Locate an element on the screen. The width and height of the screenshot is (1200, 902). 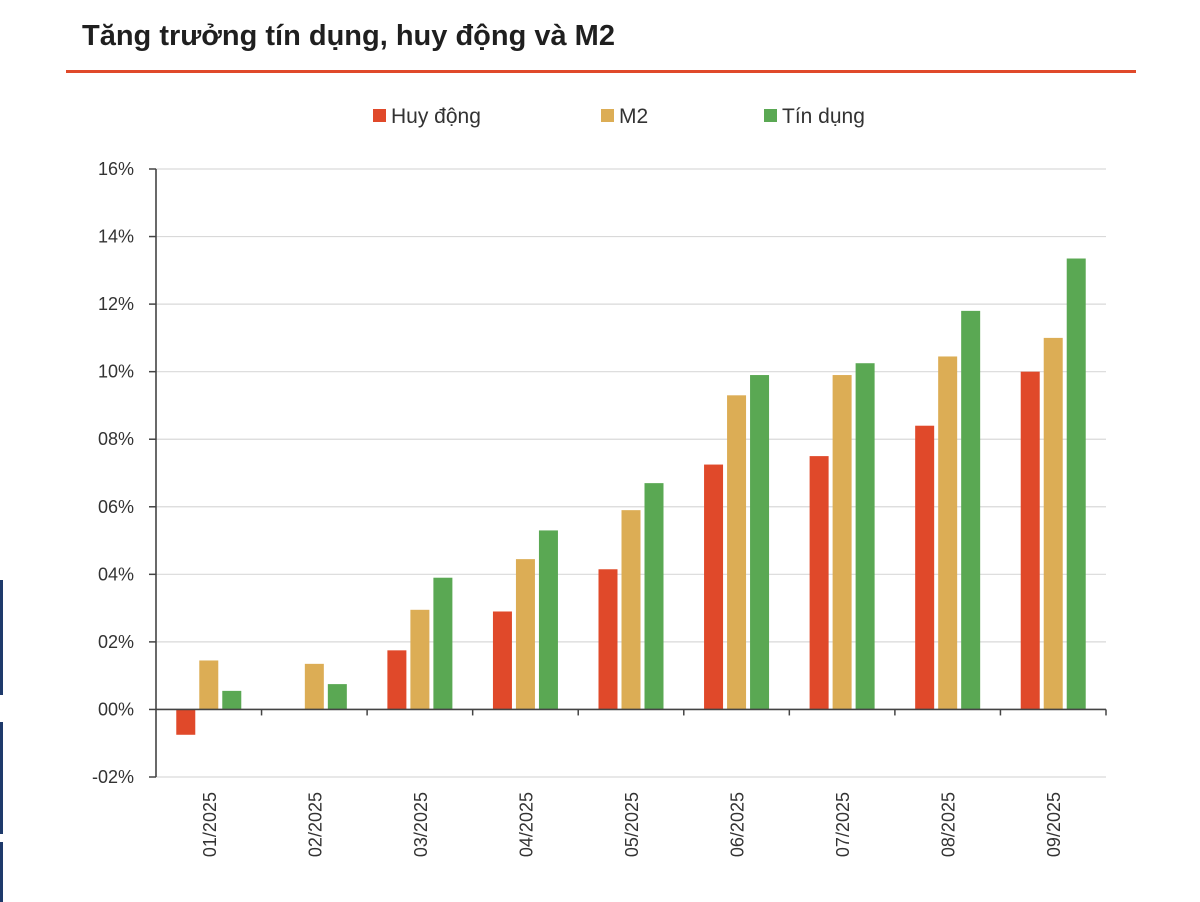
y-tick-label: 00% is located at coordinates (116, 709).